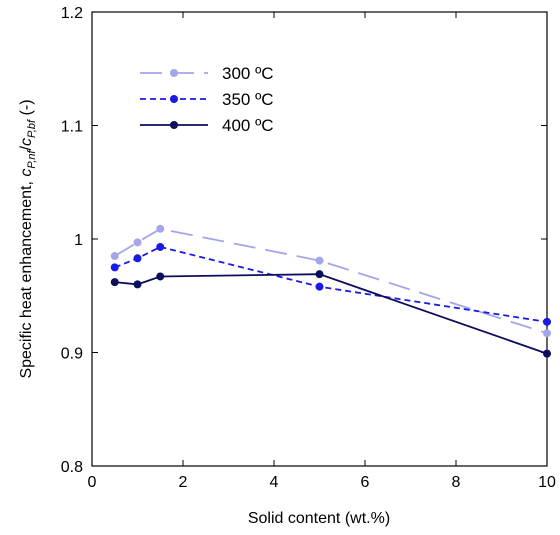  Describe the element at coordinates (72, 467) in the screenshot. I see `y-tick-label: 0.8` at that location.